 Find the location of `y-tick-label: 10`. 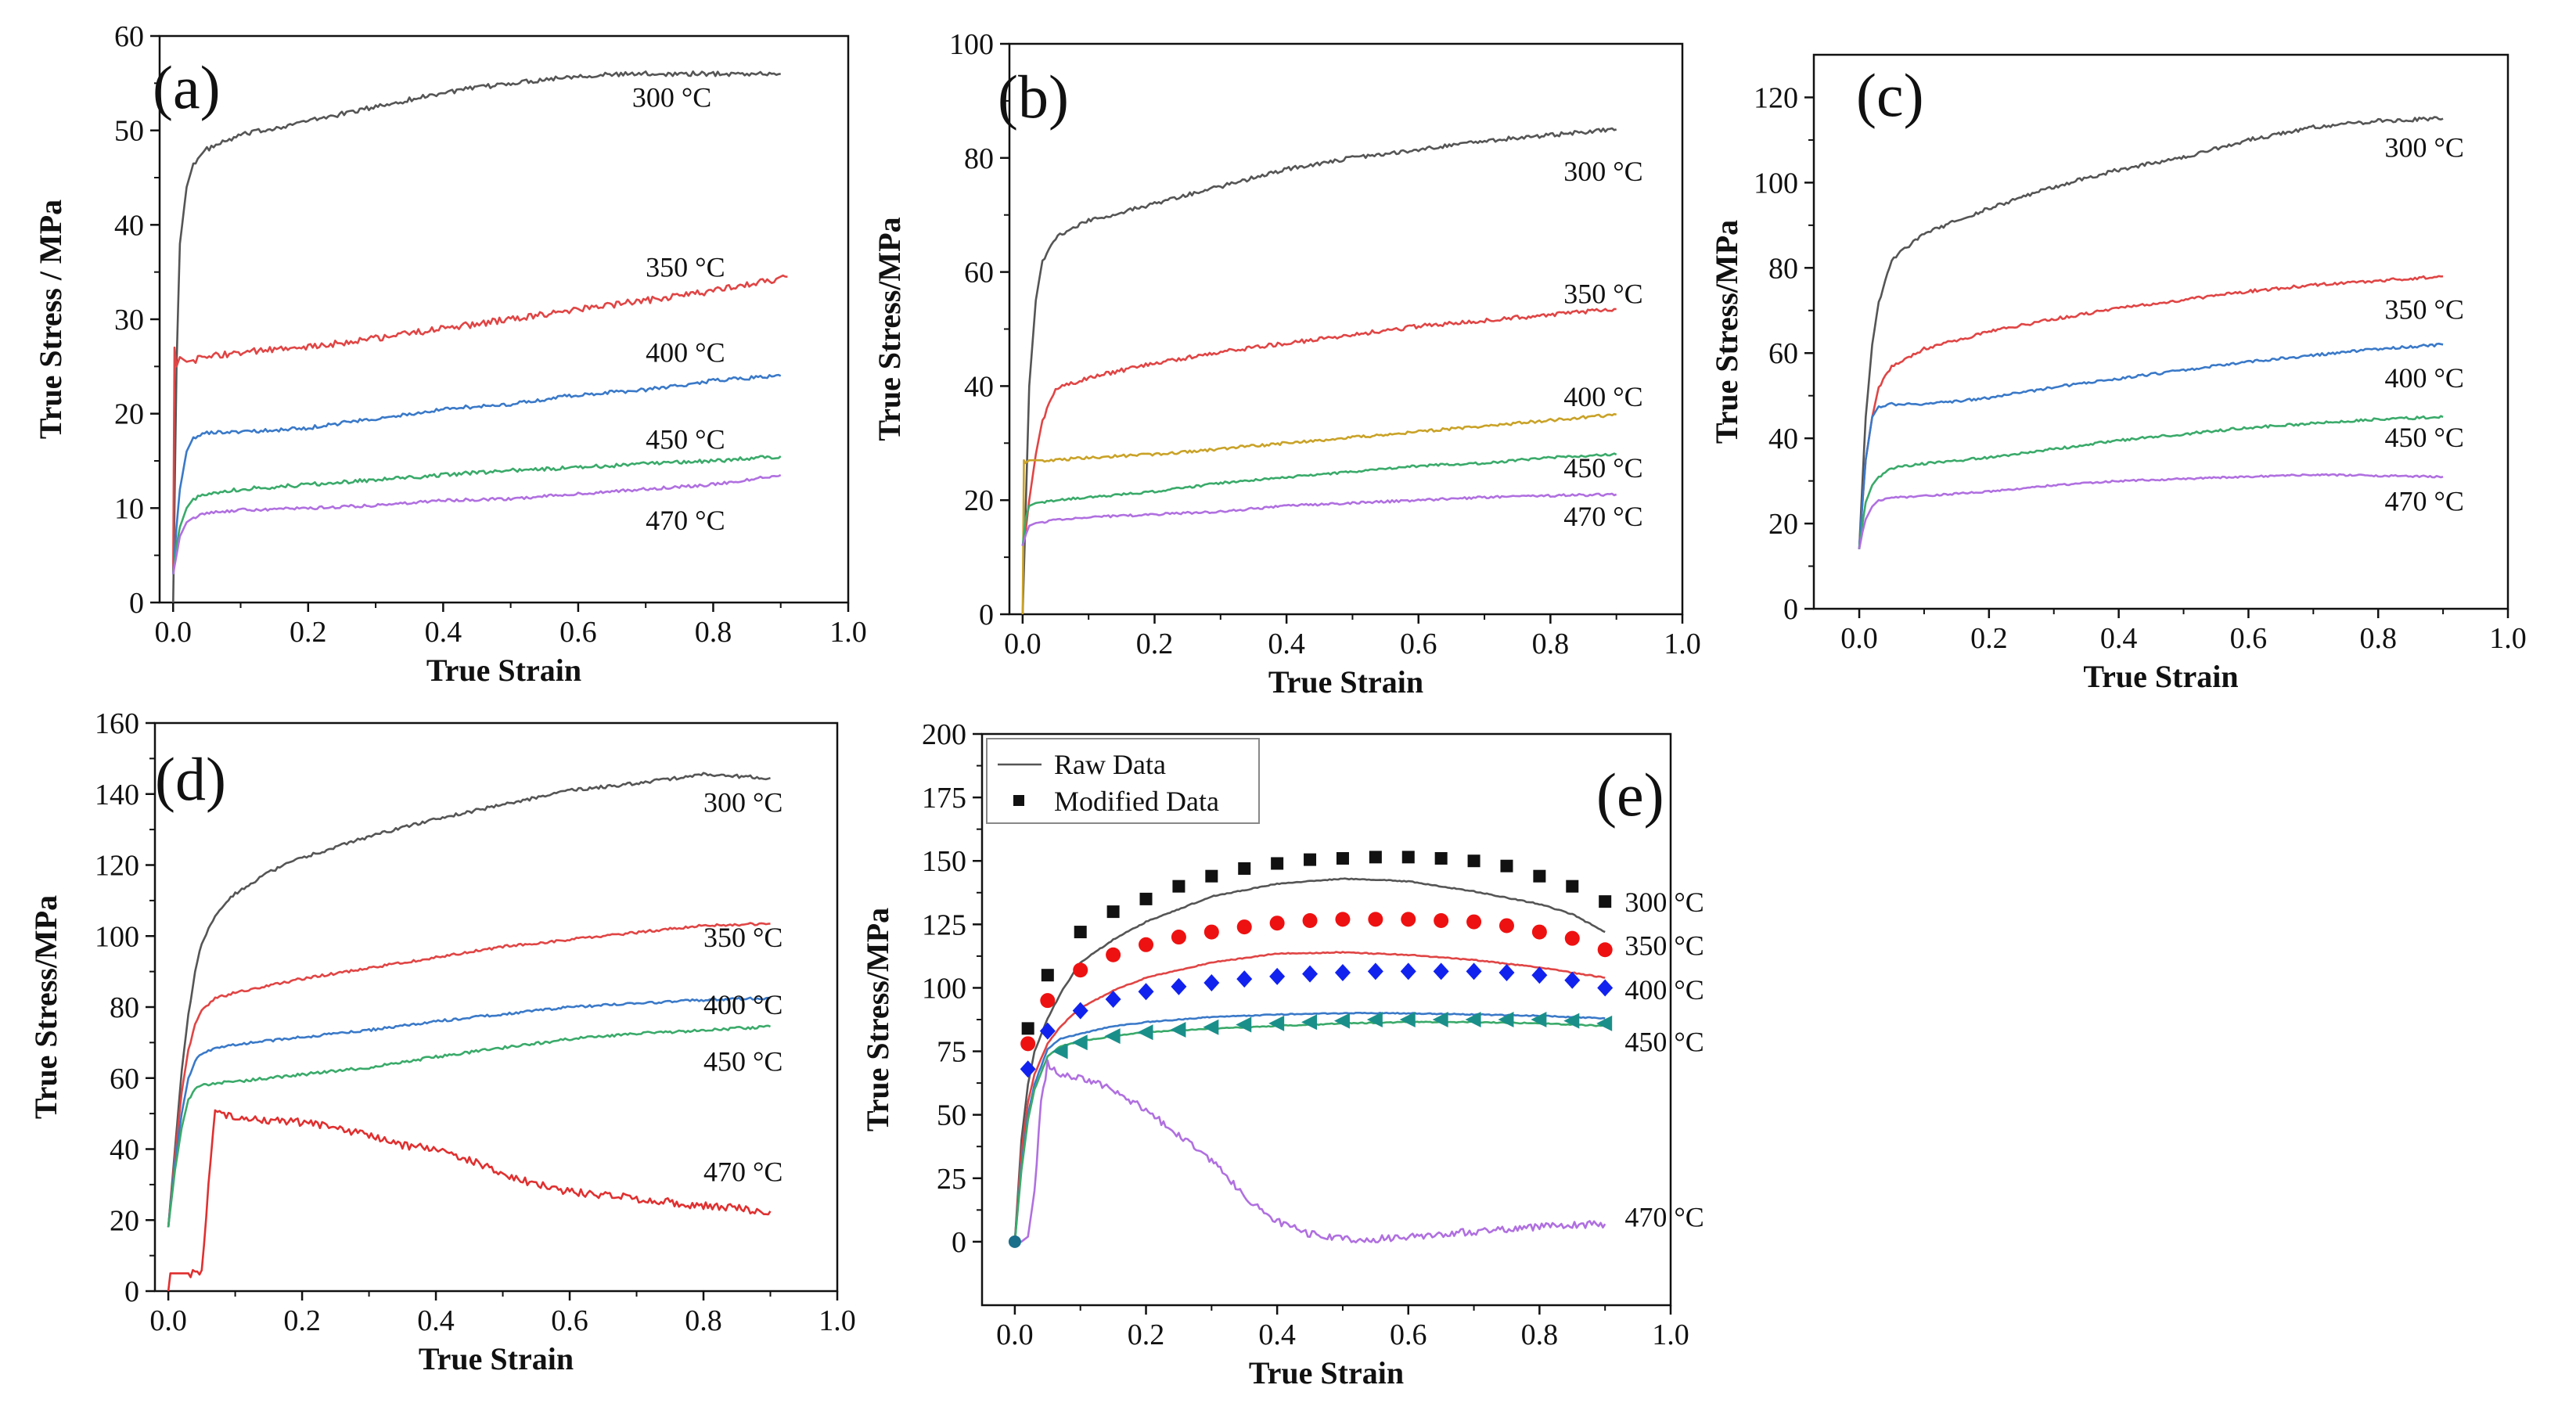

y-tick-label: 10 is located at coordinates (129, 508).